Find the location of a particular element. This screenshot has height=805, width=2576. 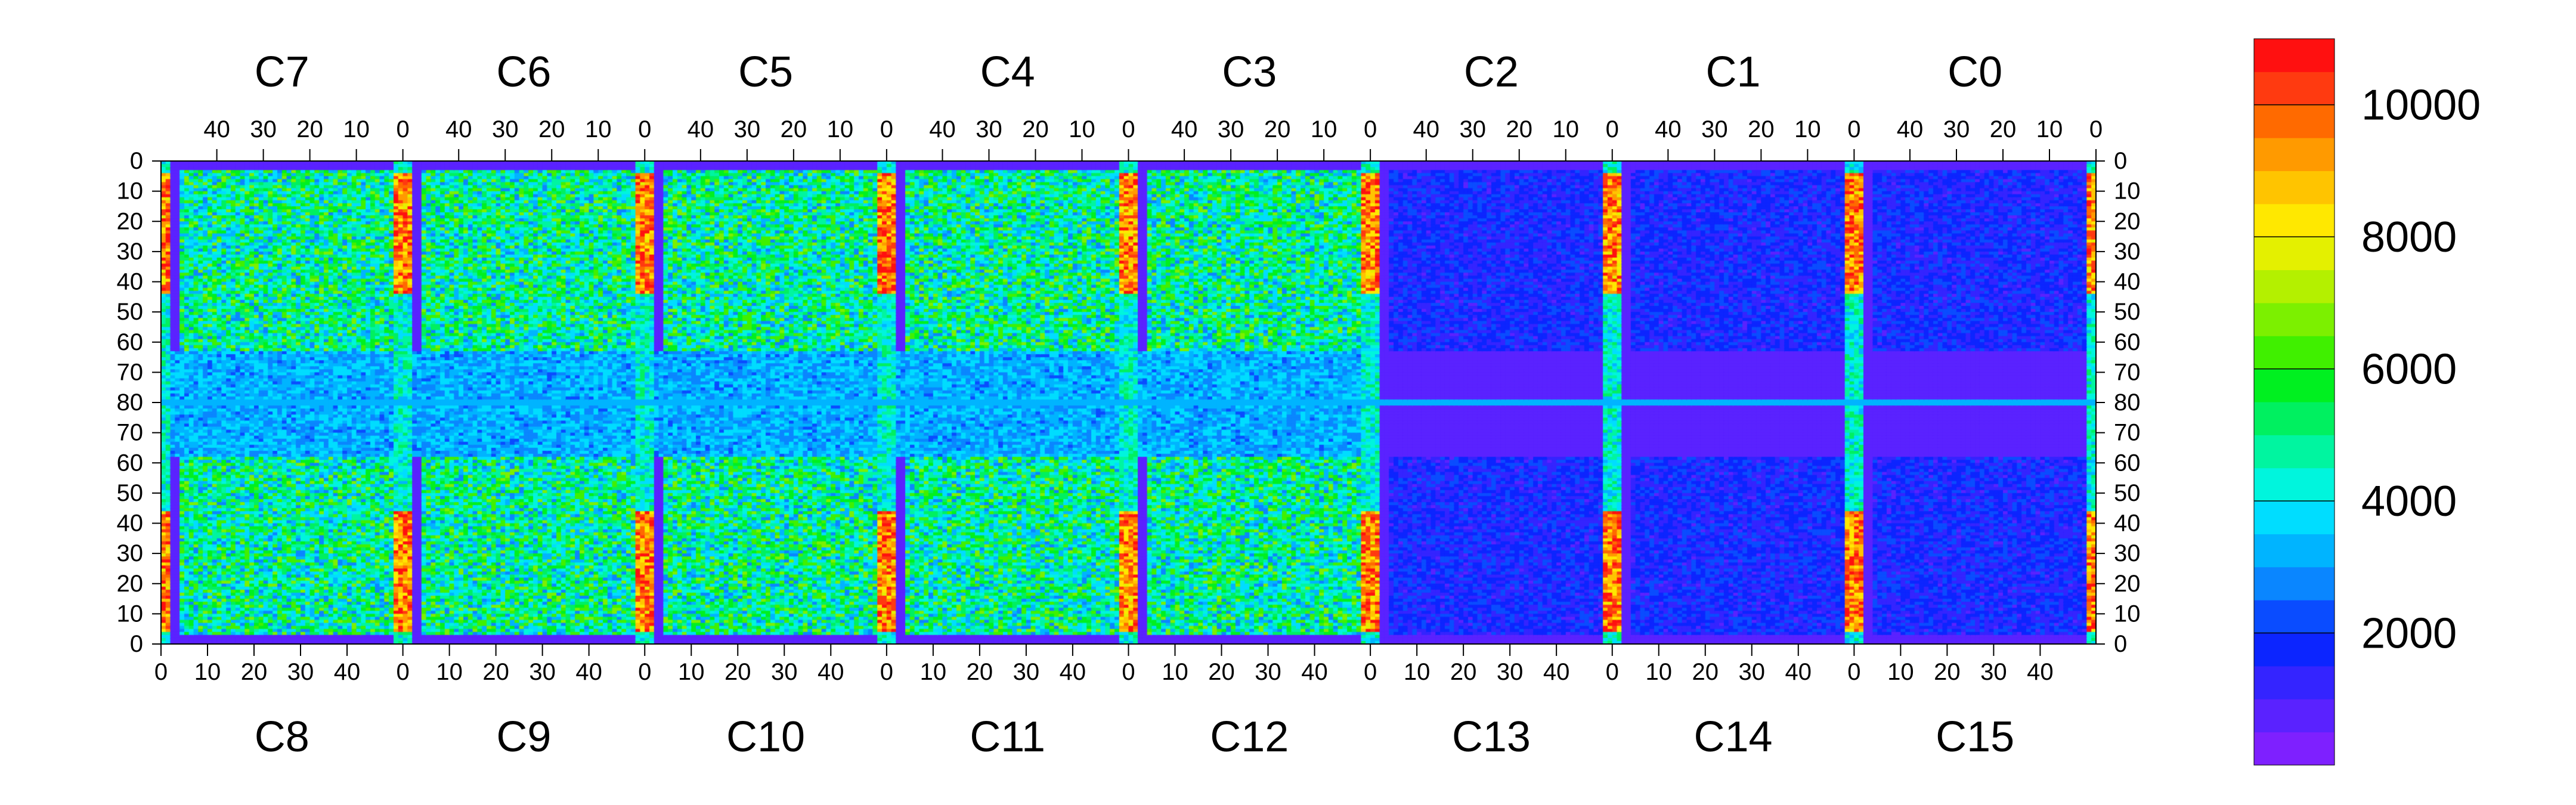

bottom-chip-label: C10 is located at coordinates (765, 737).